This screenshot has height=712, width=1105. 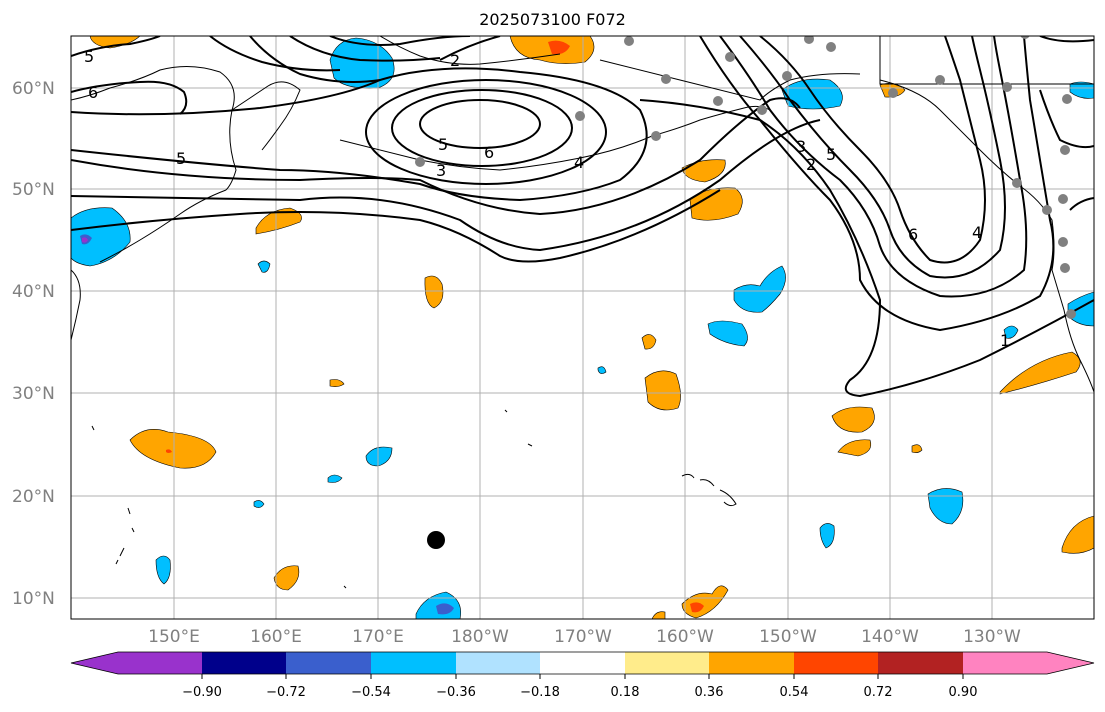 I want to click on colorbar-label: 0.54, so click(x=794, y=692).